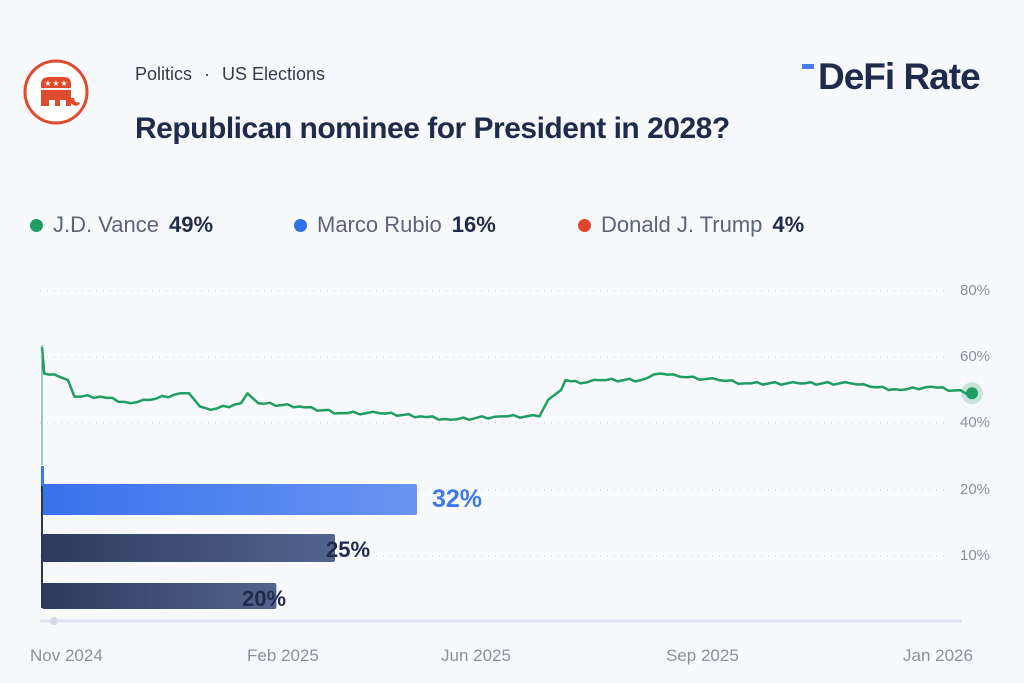 Image resolution: width=1024 pixels, height=683 pixels. I want to click on bar-label: 25%, so click(348, 549).